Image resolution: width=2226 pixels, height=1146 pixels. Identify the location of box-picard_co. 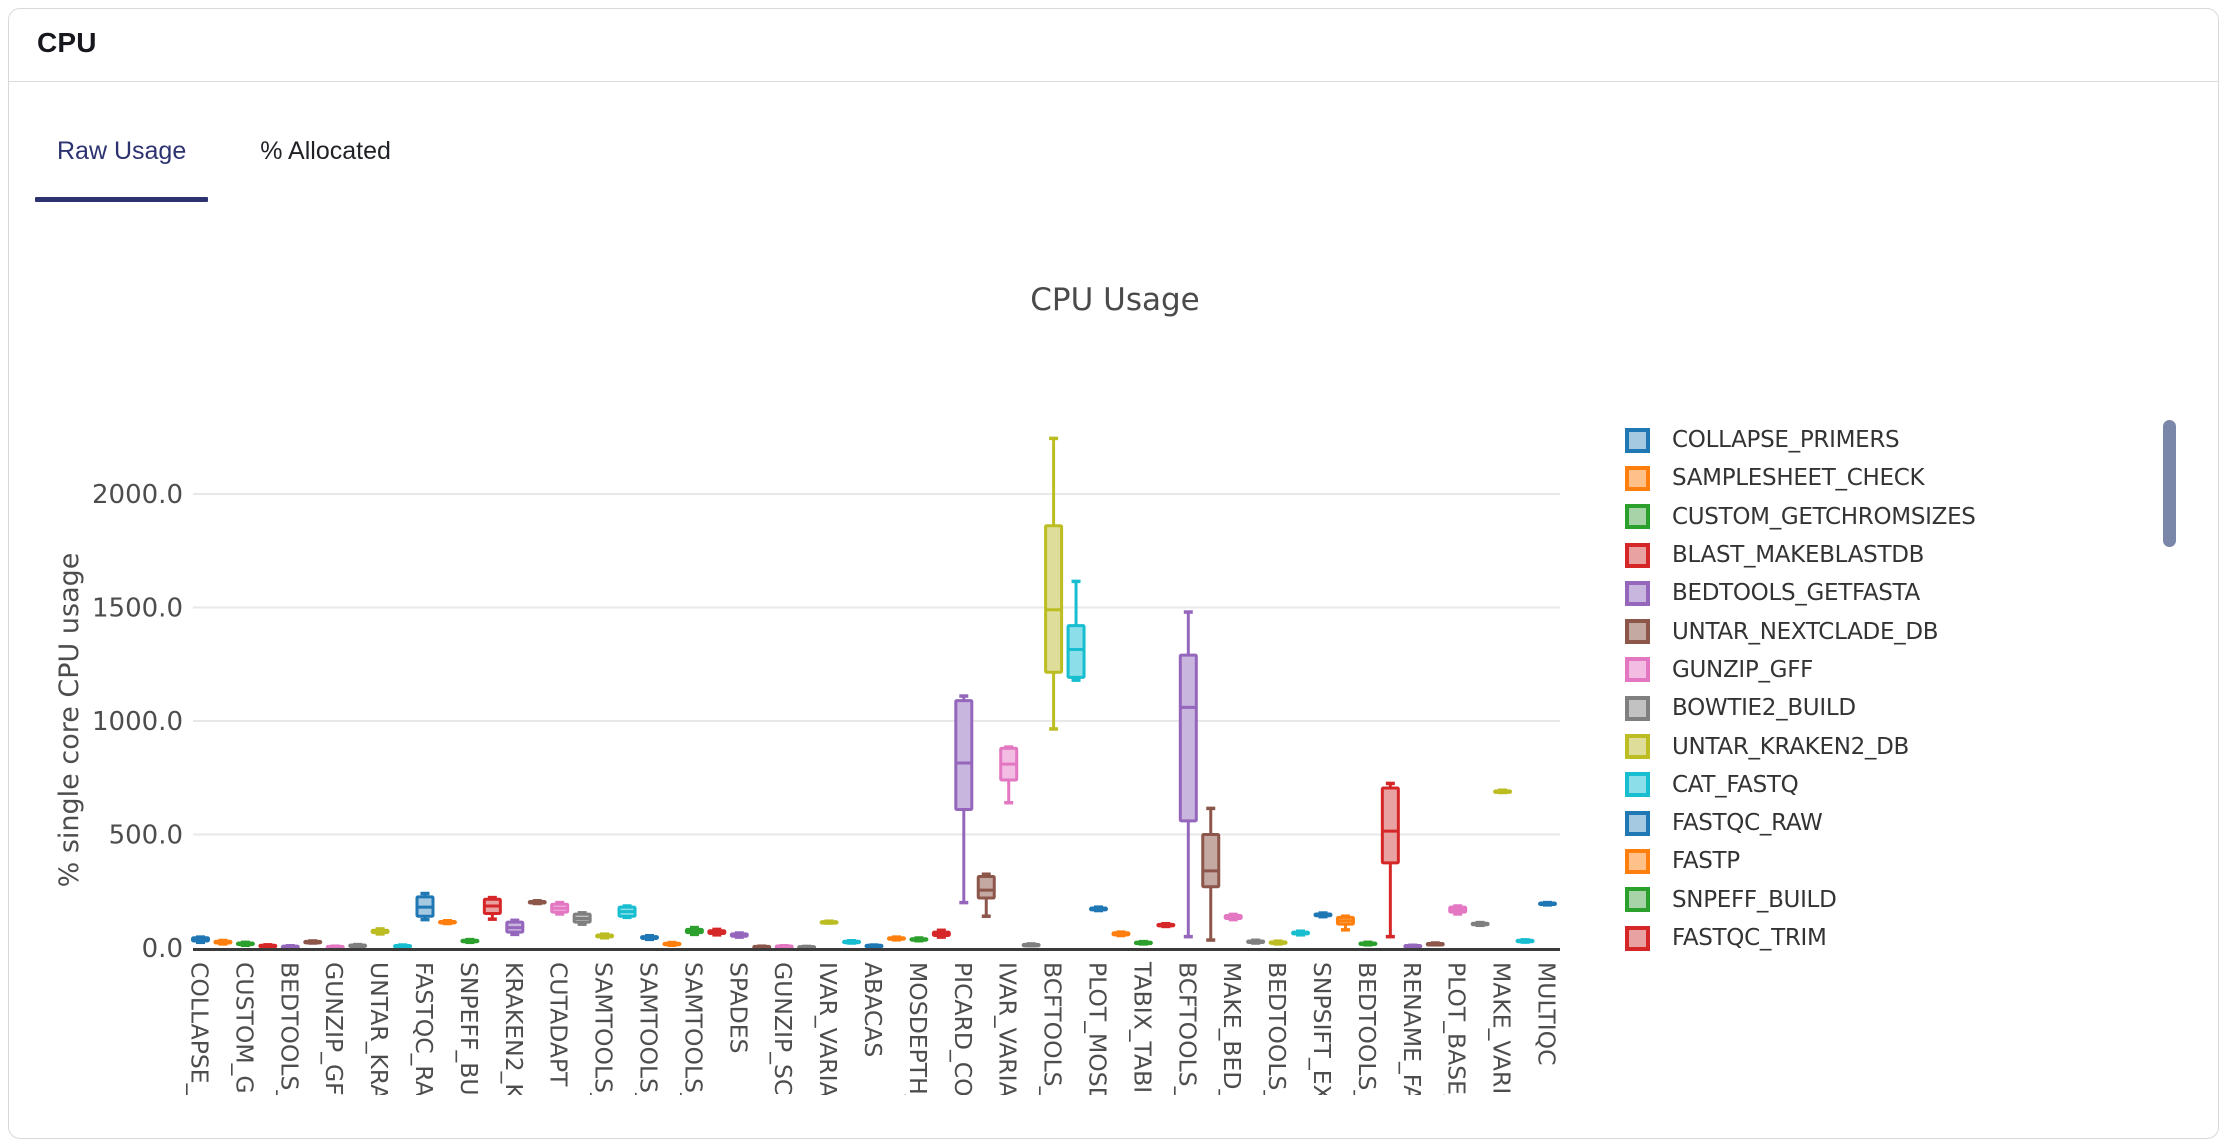
(964, 799).